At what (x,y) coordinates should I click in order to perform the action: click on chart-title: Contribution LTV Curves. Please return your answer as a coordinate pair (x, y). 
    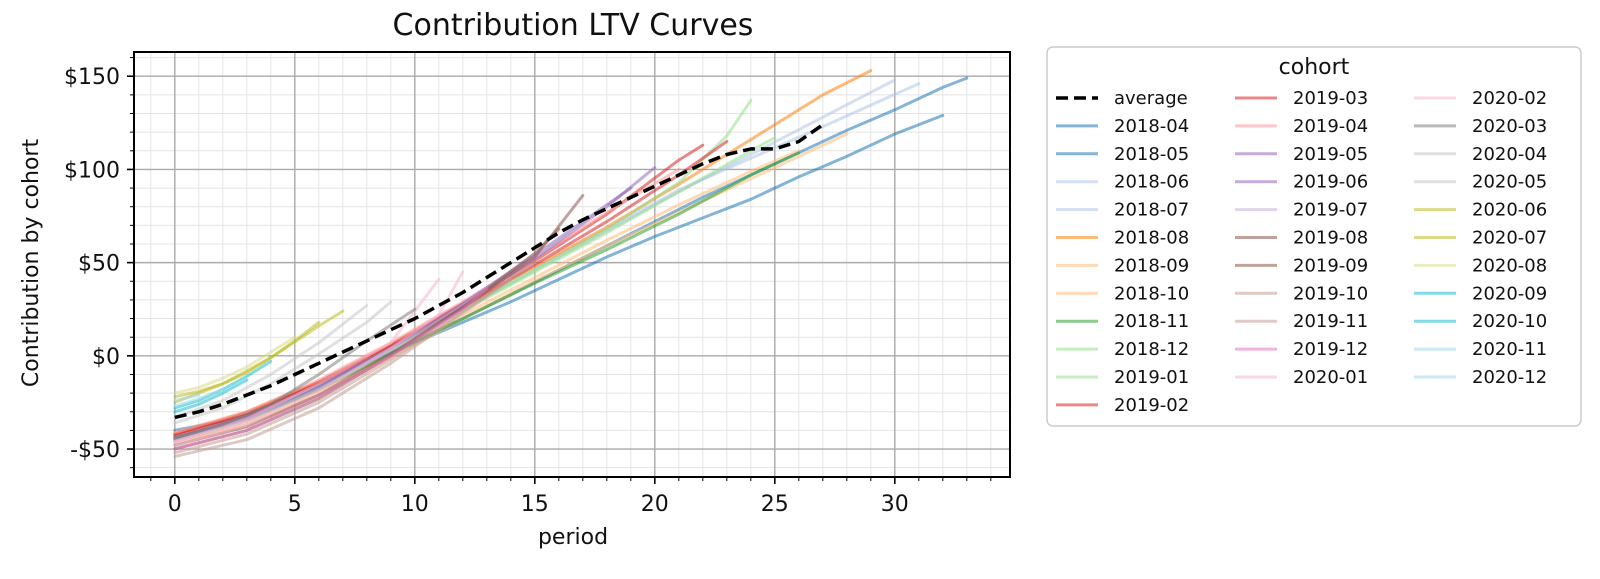
    Looking at the image, I should click on (573, 25).